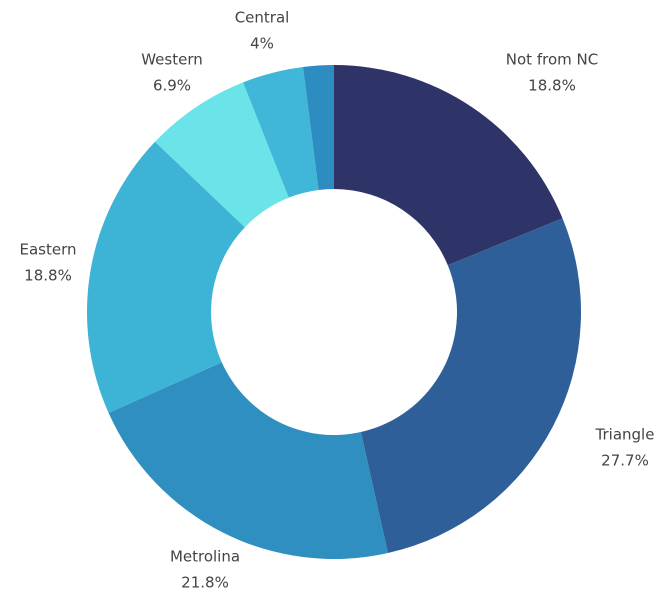 The image size is (671, 596). Describe the element at coordinates (172, 86) in the screenshot. I see `slice-value-label: 6.9%` at that location.